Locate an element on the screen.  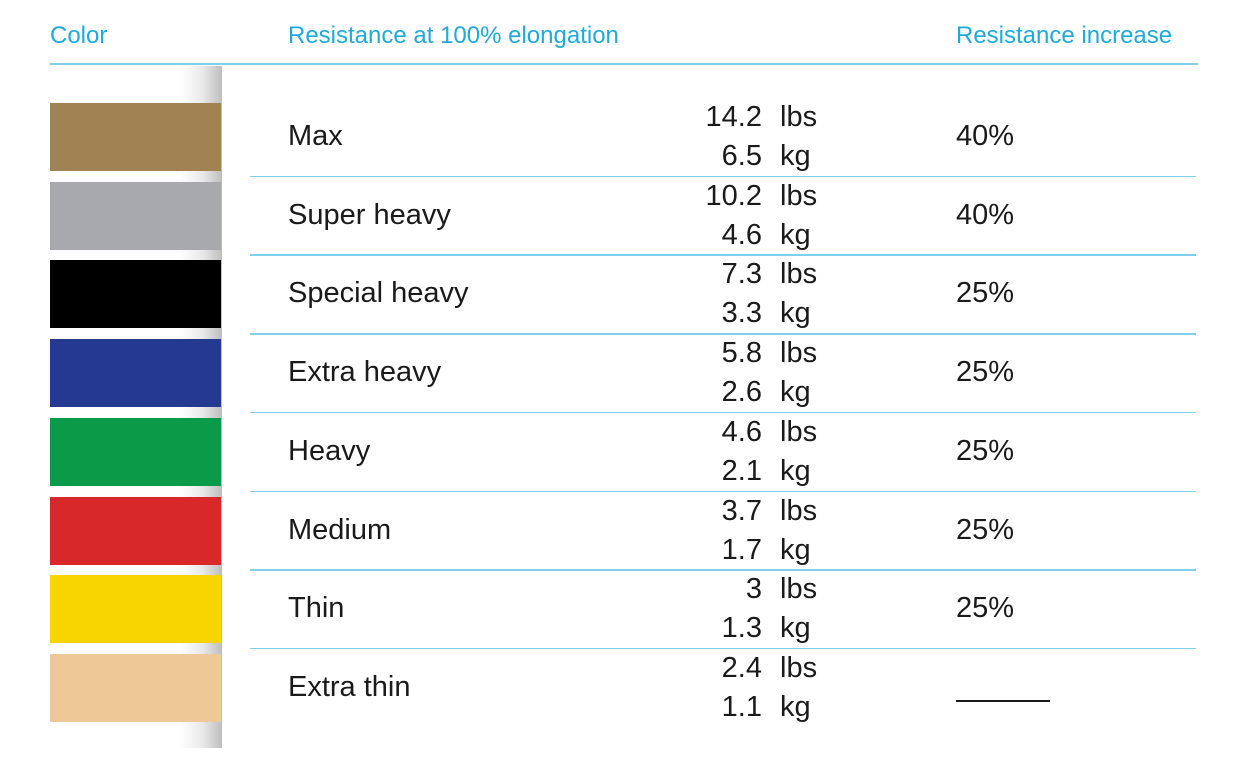
row-label: Extra heavy is located at coordinates (365, 372).